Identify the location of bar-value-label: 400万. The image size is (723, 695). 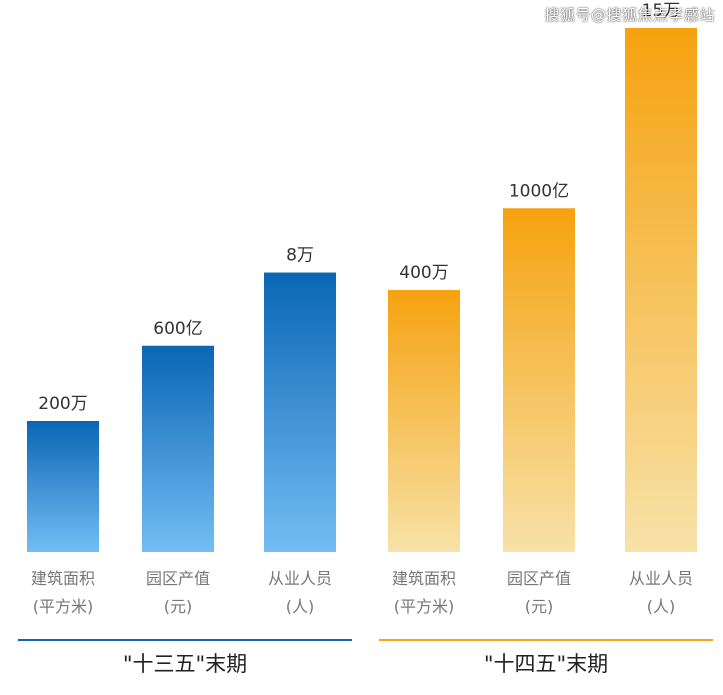
(423, 273).